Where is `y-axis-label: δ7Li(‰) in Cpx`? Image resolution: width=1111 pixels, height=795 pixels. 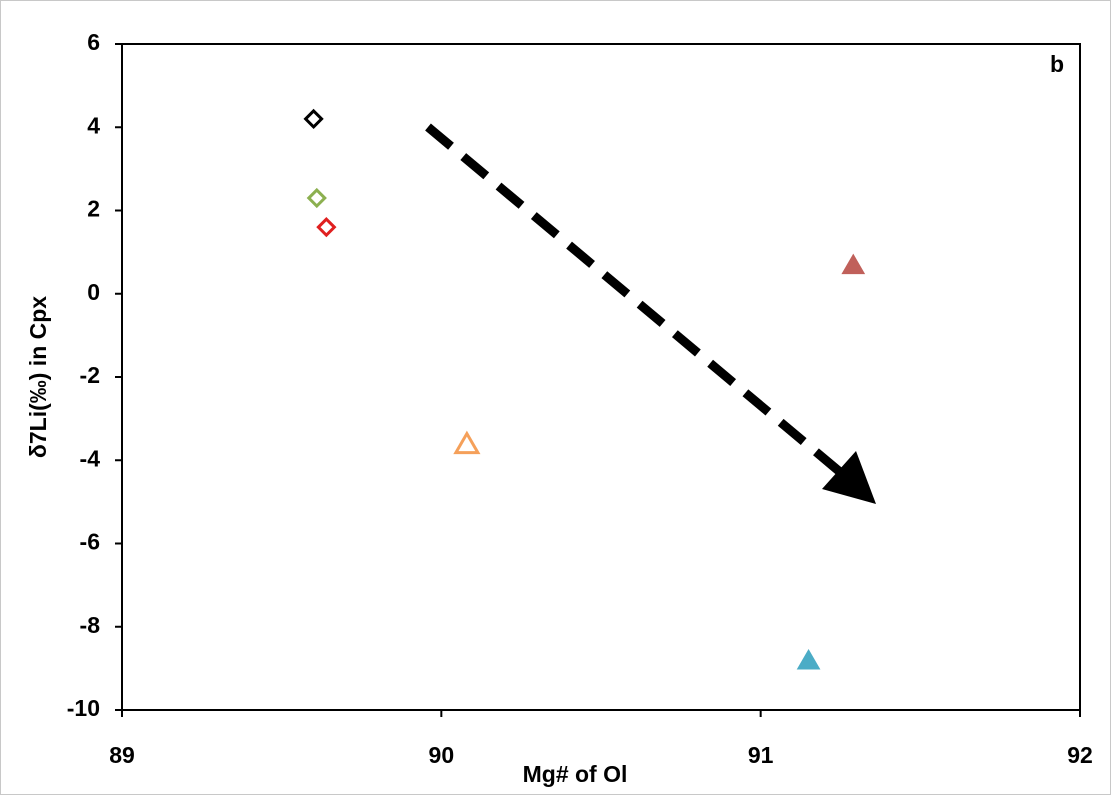 y-axis-label: δ7Li(‰) in Cpx is located at coordinates (38, 377).